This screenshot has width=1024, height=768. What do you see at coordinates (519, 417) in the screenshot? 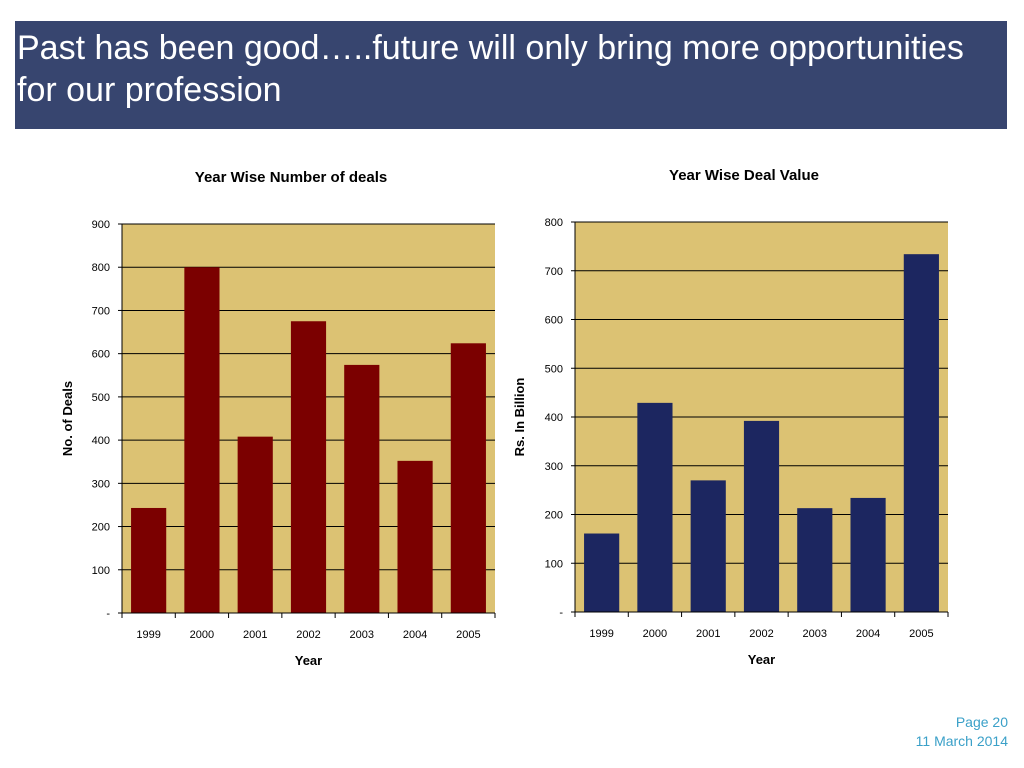
I see `y-axis-title: Rs. In Billion` at bounding box center [519, 417].